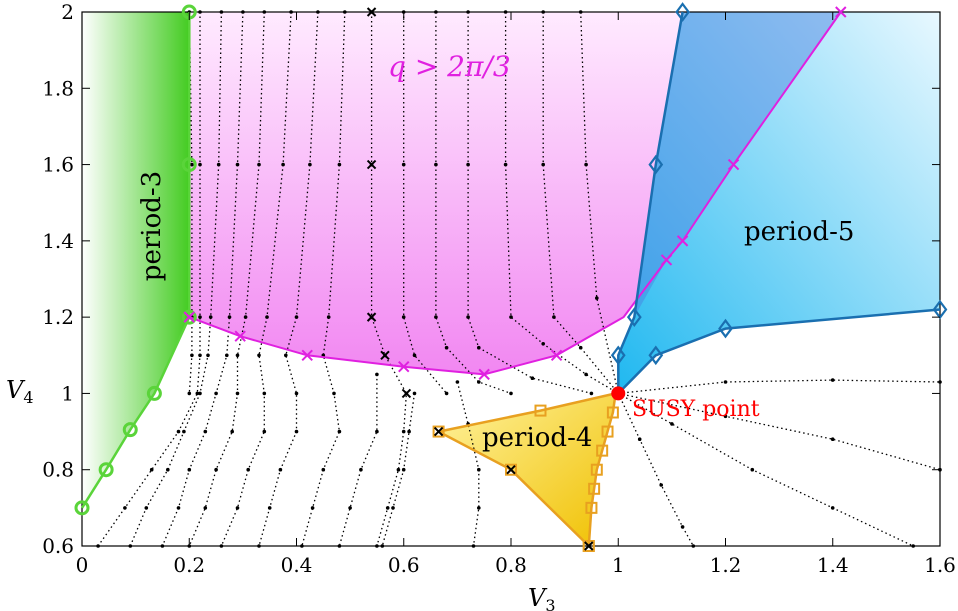 The height and width of the screenshot is (611, 958). Describe the element at coordinates (20, 391) in the screenshot. I see `y-axis-label: V4` at that location.